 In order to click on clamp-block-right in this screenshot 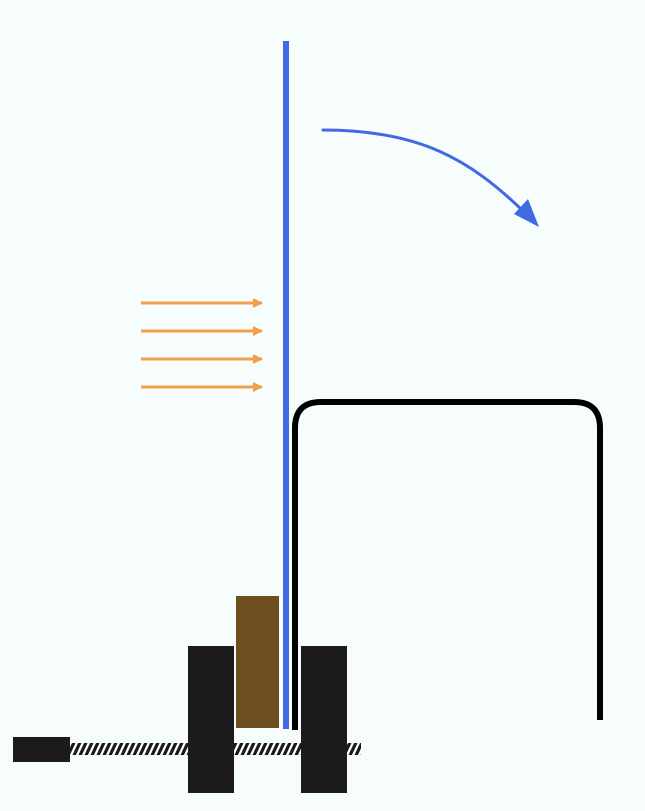, I will do `click(324, 719)`.